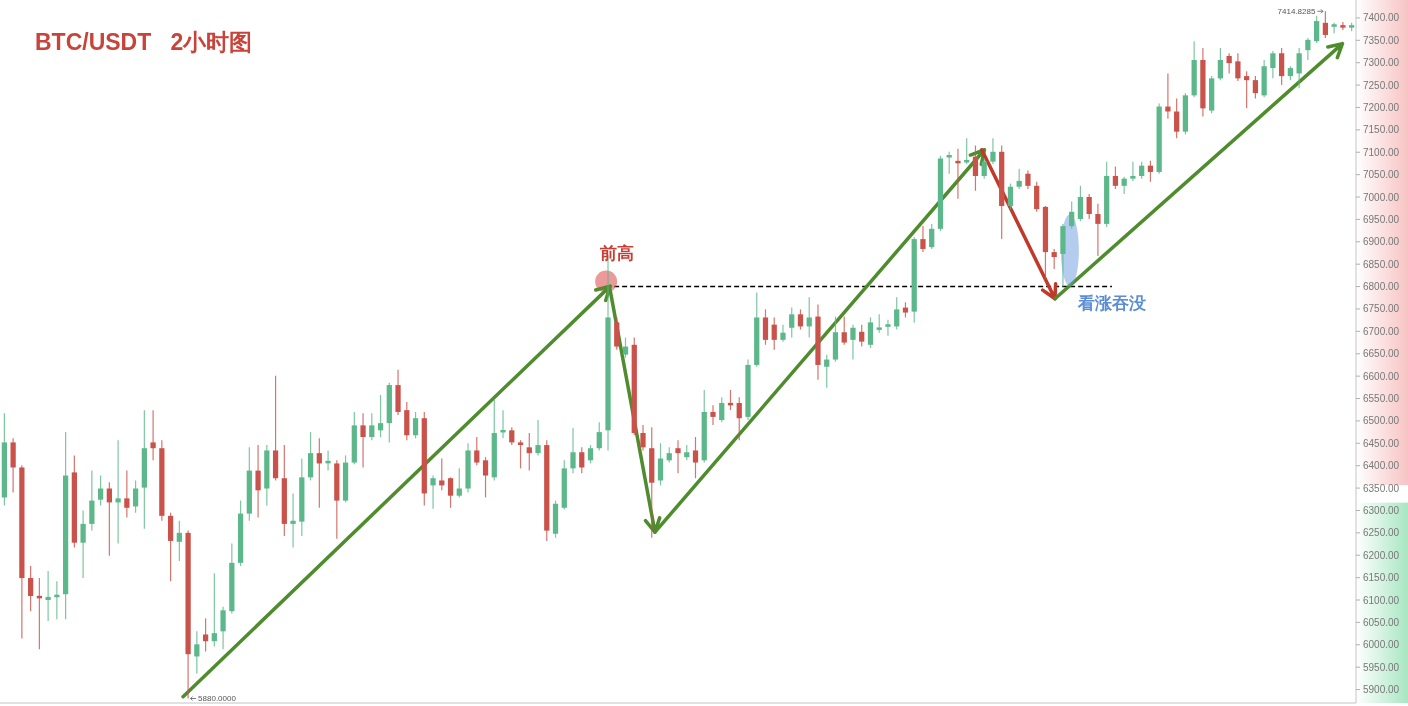  Describe the element at coordinates (144, 42) in the screenshot. I see `title: BTC/USDT 2小时图` at that location.